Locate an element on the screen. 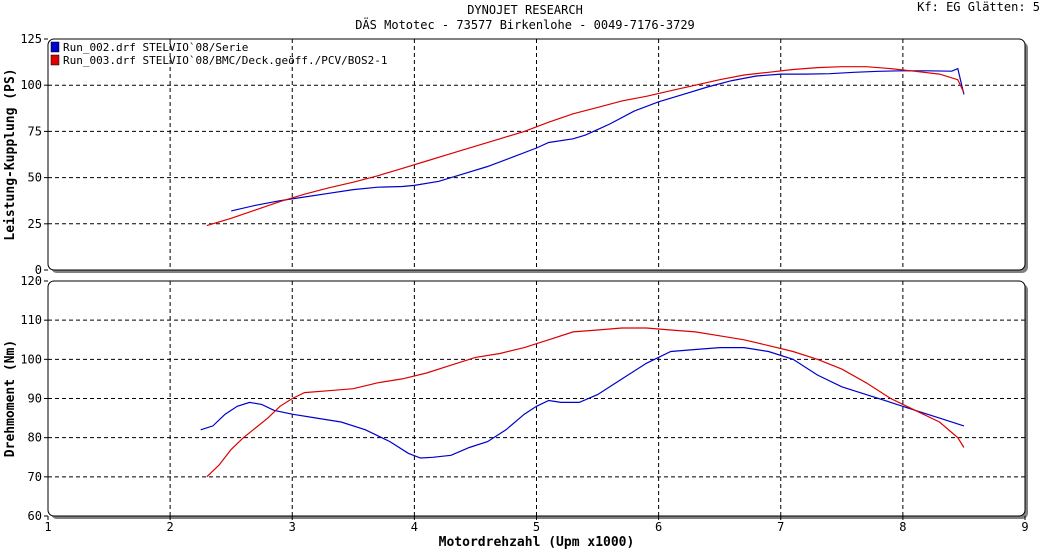 The image size is (1050, 549). xtick-label: 5 is located at coordinates (536, 527).